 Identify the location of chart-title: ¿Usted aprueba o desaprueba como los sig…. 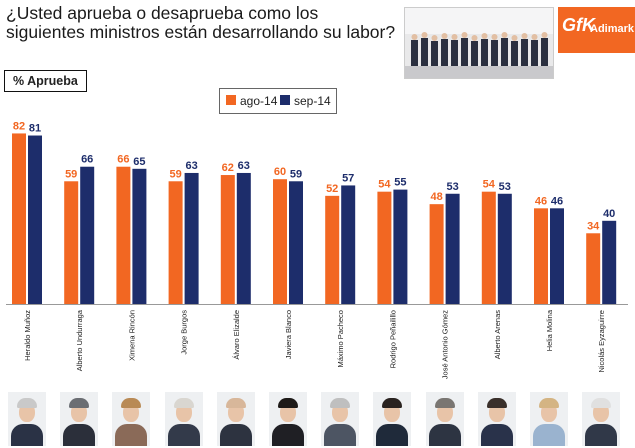
(201, 22).